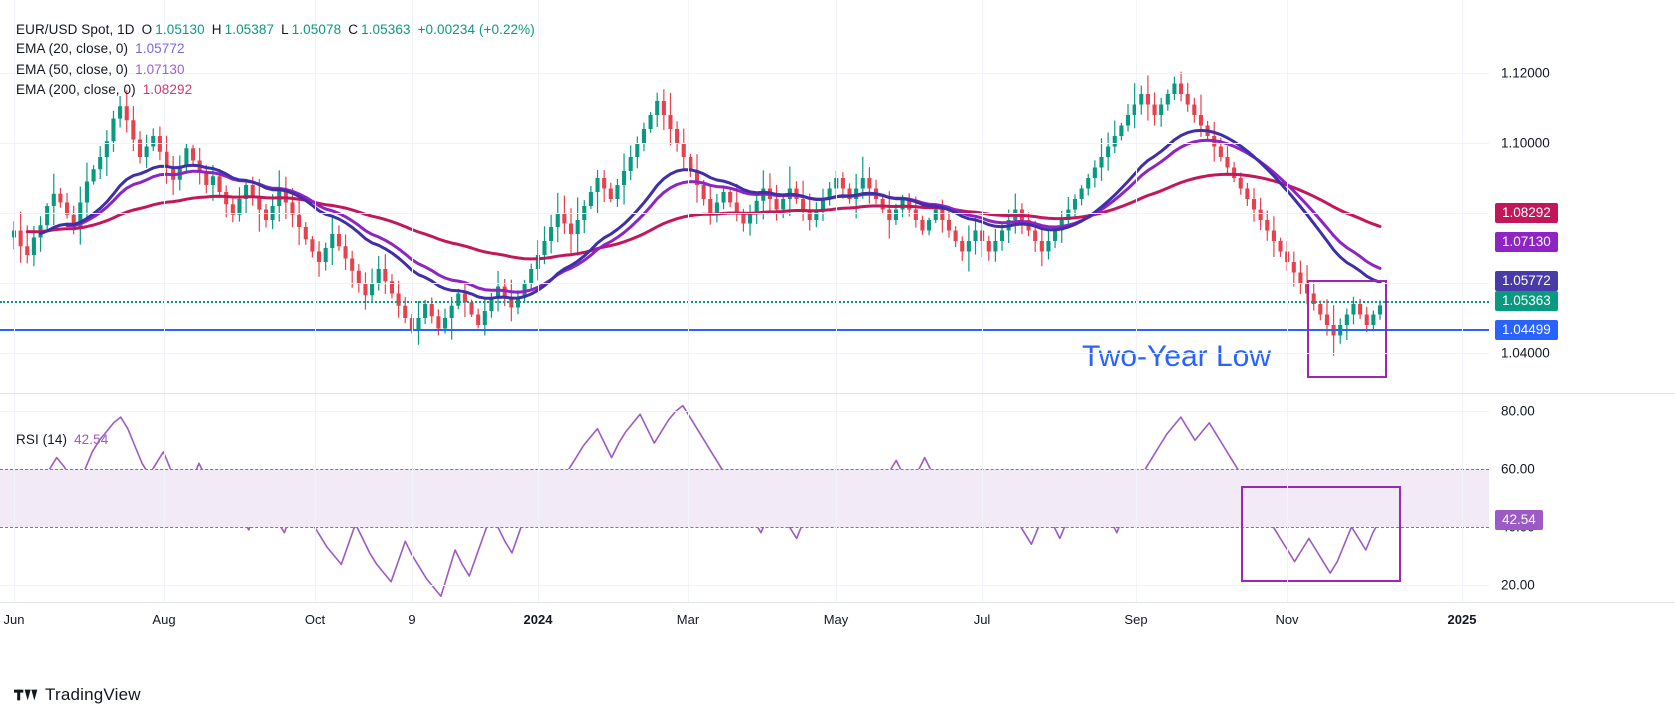 Image resolution: width=1675 pixels, height=718 pixels. What do you see at coordinates (62, 439) in the screenshot?
I see `rsi-legend: RSI (14) 42.54` at bounding box center [62, 439].